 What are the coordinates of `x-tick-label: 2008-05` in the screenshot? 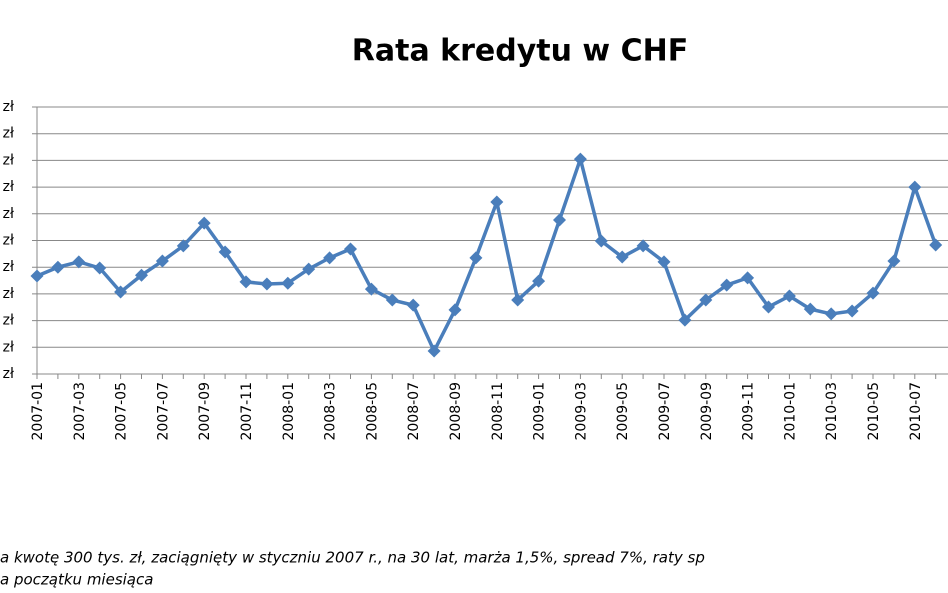 It's located at (372, 411).